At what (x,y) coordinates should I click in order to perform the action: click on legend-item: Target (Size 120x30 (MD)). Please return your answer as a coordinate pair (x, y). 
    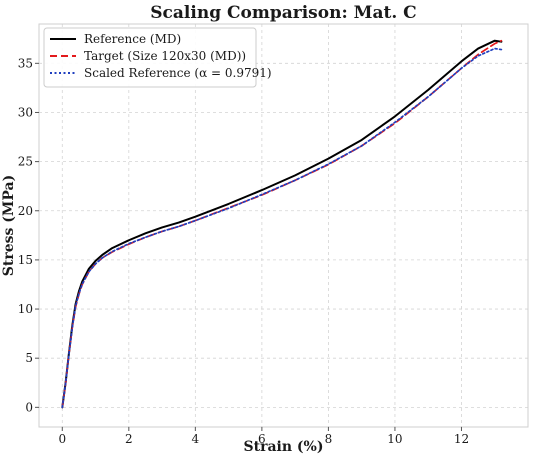
    Looking at the image, I should click on (148, 56).